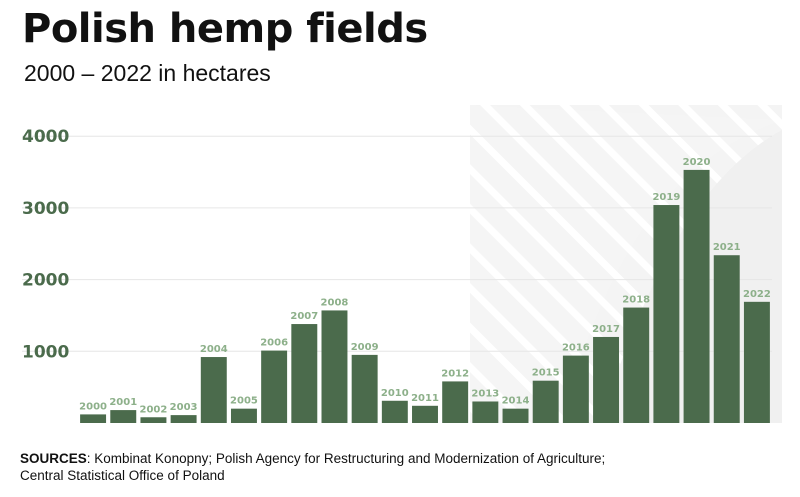 Image resolution: width=800 pixels, height=497 pixels. I want to click on bar-2014, so click(515, 415).